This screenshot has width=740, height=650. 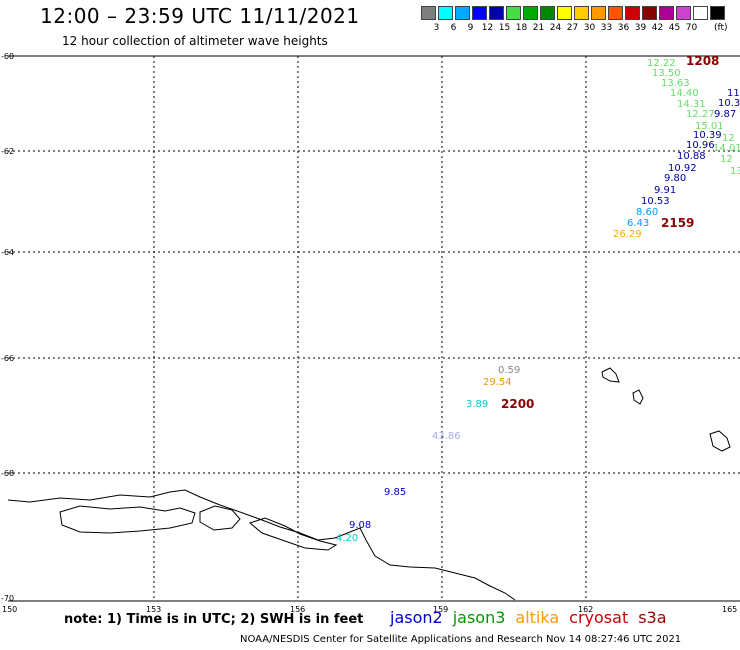 I want to click on wave-height-label: 9.87, so click(x=725, y=114).